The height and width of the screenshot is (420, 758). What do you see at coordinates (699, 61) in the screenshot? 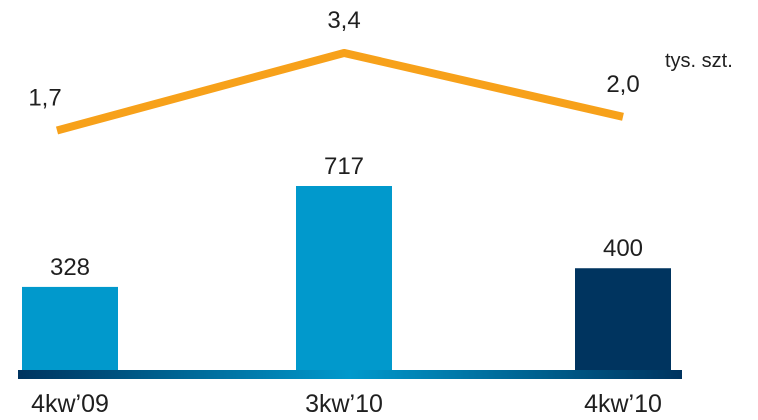
I see `line-unit-label: tys. szt.` at bounding box center [699, 61].